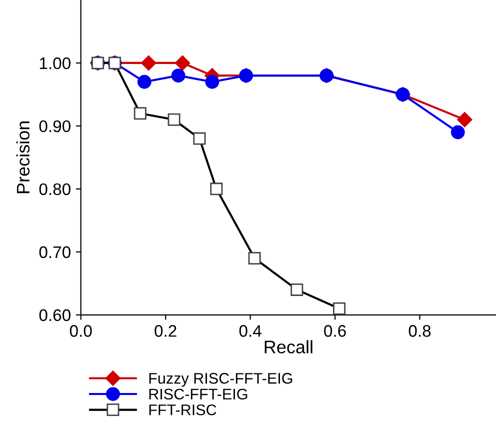 The image size is (496, 429). Describe the element at coordinates (250, 331) in the screenshot. I see `x-tick-label: 0.4` at that location.